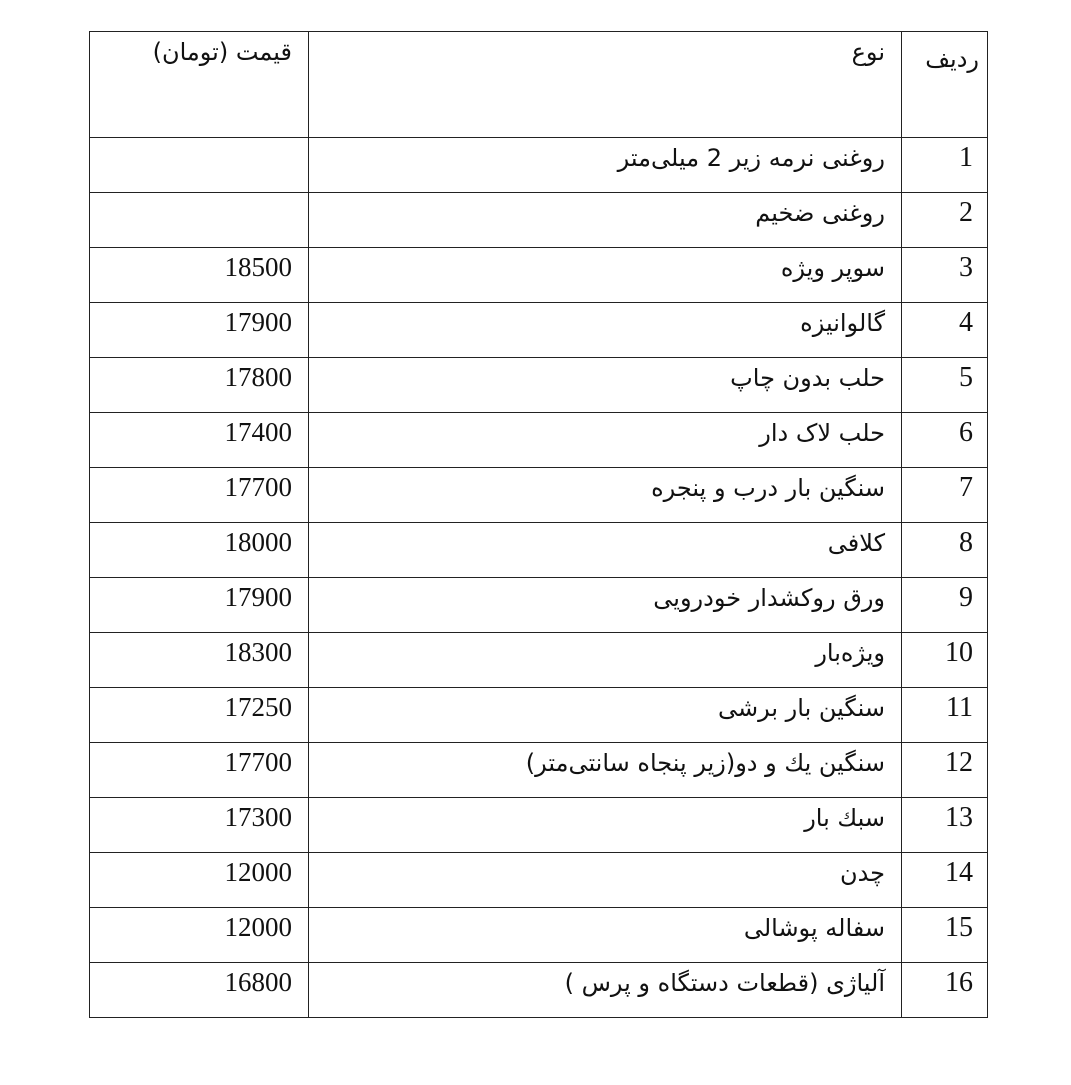  What do you see at coordinates (199, 385) in the screenshot?
I see `price-cell: 17800` at bounding box center [199, 385].